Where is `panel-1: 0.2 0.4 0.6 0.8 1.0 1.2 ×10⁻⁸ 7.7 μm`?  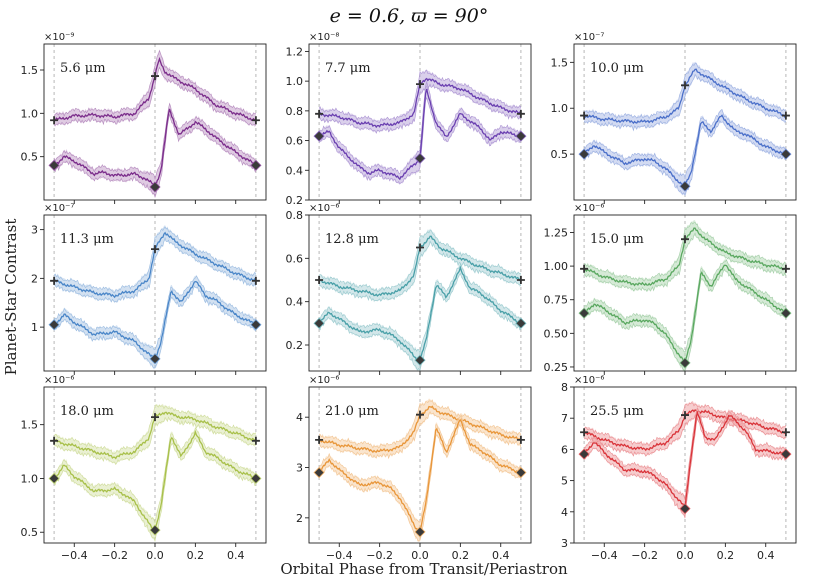 panel-1: 0.2 0.4 0.6 0.8 1.0 1.2 ×10⁻⁸ 7.7 μm is located at coordinates (409, 119).